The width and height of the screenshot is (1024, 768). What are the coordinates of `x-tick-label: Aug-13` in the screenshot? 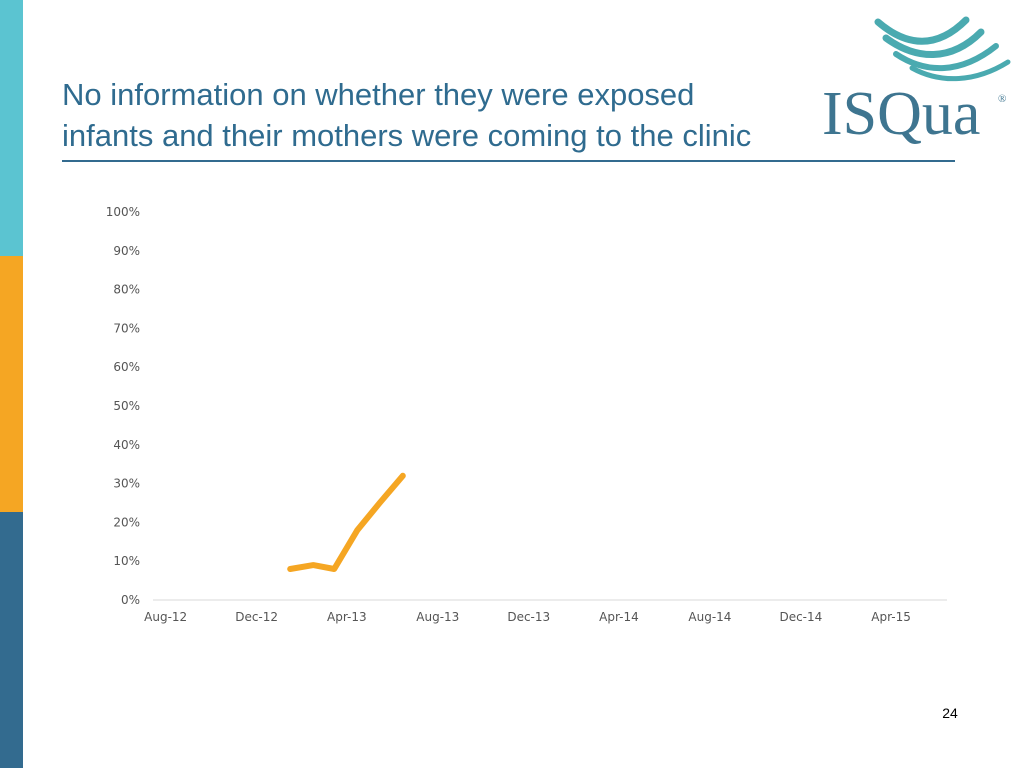 It's located at (437, 617).